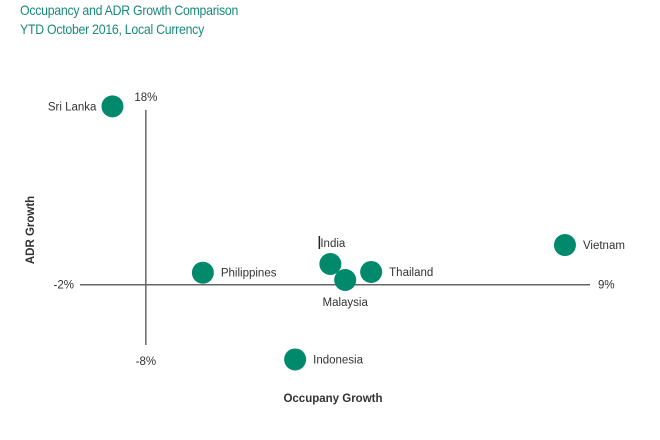 This screenshot has width=660, height=440. I want to click on data-label-philippines: Philippines, so click(249, 274).